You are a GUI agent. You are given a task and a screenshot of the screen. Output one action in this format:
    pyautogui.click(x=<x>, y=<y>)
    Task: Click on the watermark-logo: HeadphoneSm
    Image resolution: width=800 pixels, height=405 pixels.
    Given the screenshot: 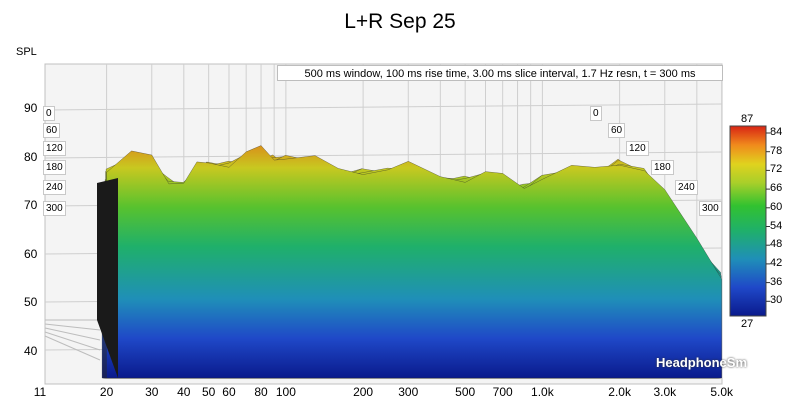 What is the action you would take?
    pyautogui.click(x=702, y=362)
    